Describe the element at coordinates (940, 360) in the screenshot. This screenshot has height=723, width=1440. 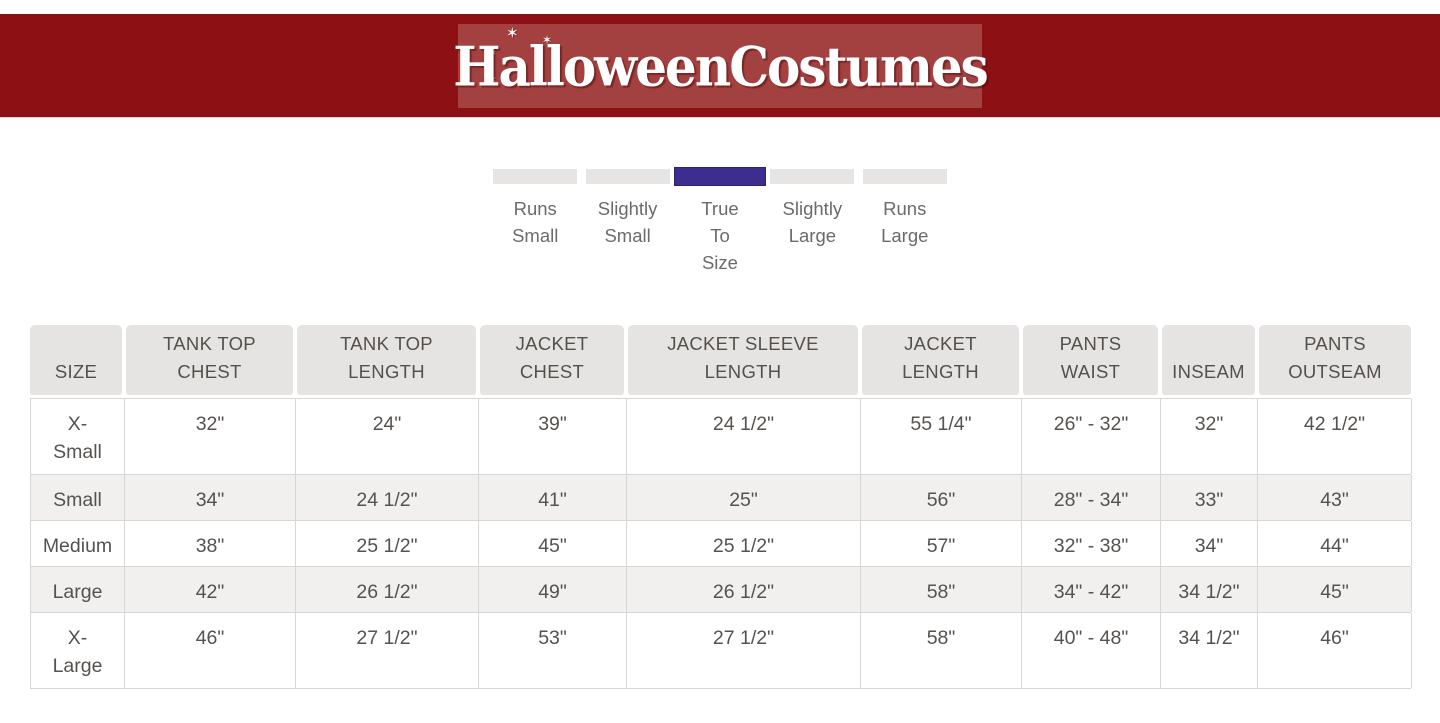
I see `column-header: JACKET LENGTH` at that location.